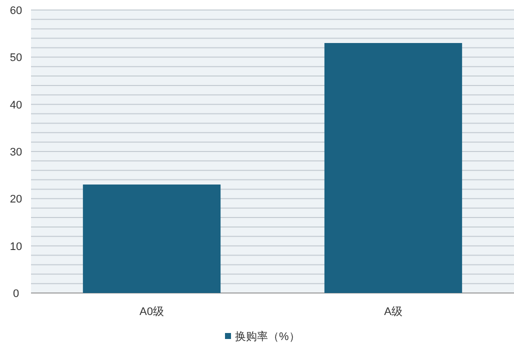 The width and height of the screenshot is (514, 346). Describe the element at coordinates (393, 312) in the screenshot. I see `x-tick-label: A级` at that location.